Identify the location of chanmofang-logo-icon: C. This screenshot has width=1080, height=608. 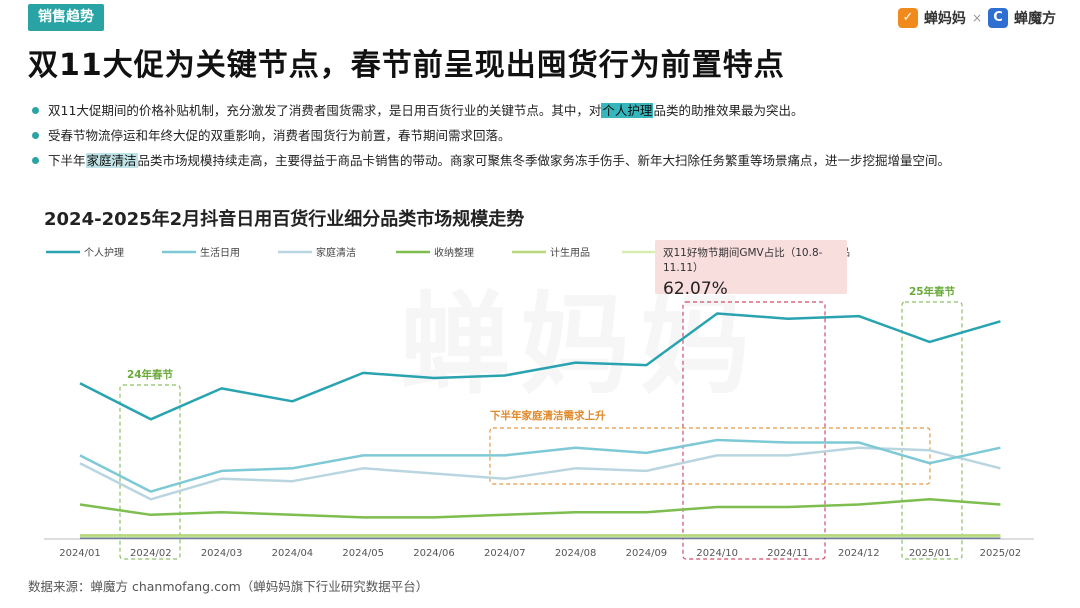
(998, 18).